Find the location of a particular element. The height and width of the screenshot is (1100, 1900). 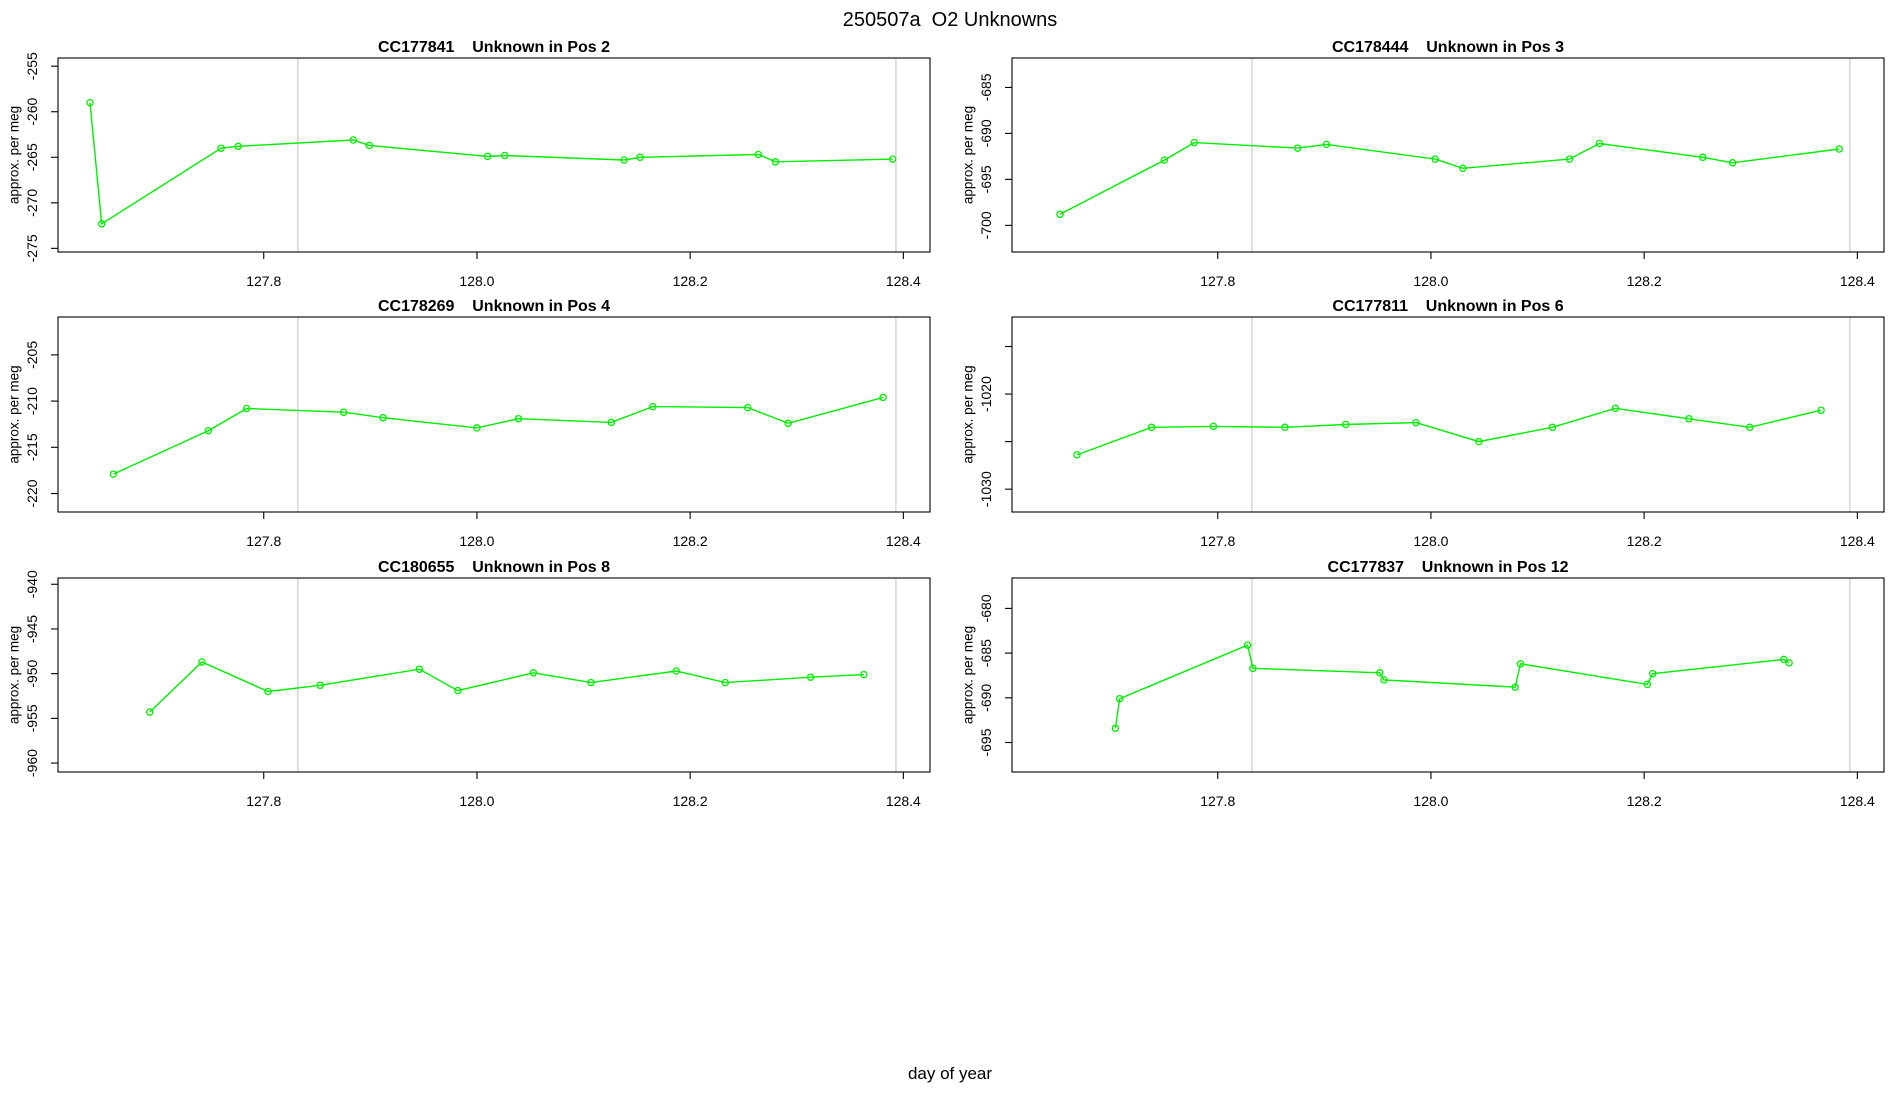

y-tick-label: -215 is located at coordinates (32, 447).